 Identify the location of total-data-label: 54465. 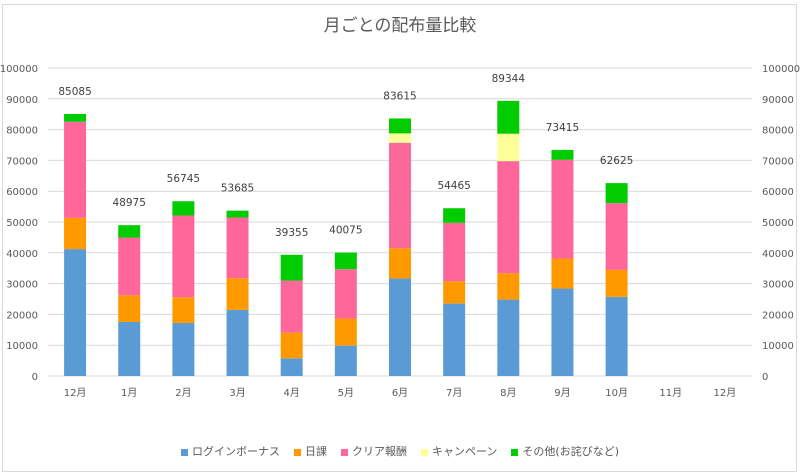
(453, 186).